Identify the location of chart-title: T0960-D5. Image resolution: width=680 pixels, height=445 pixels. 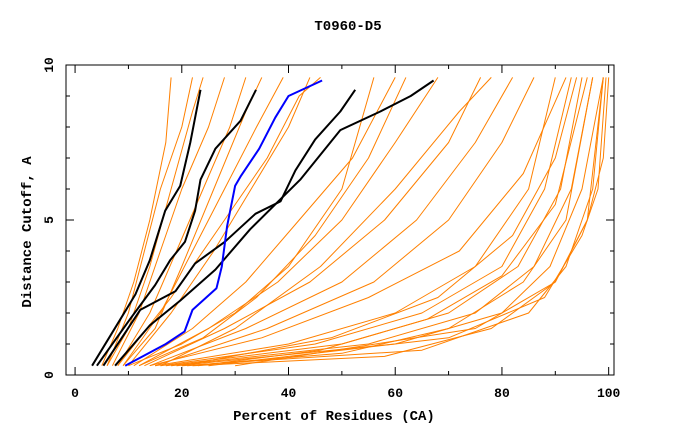
(347, 27).